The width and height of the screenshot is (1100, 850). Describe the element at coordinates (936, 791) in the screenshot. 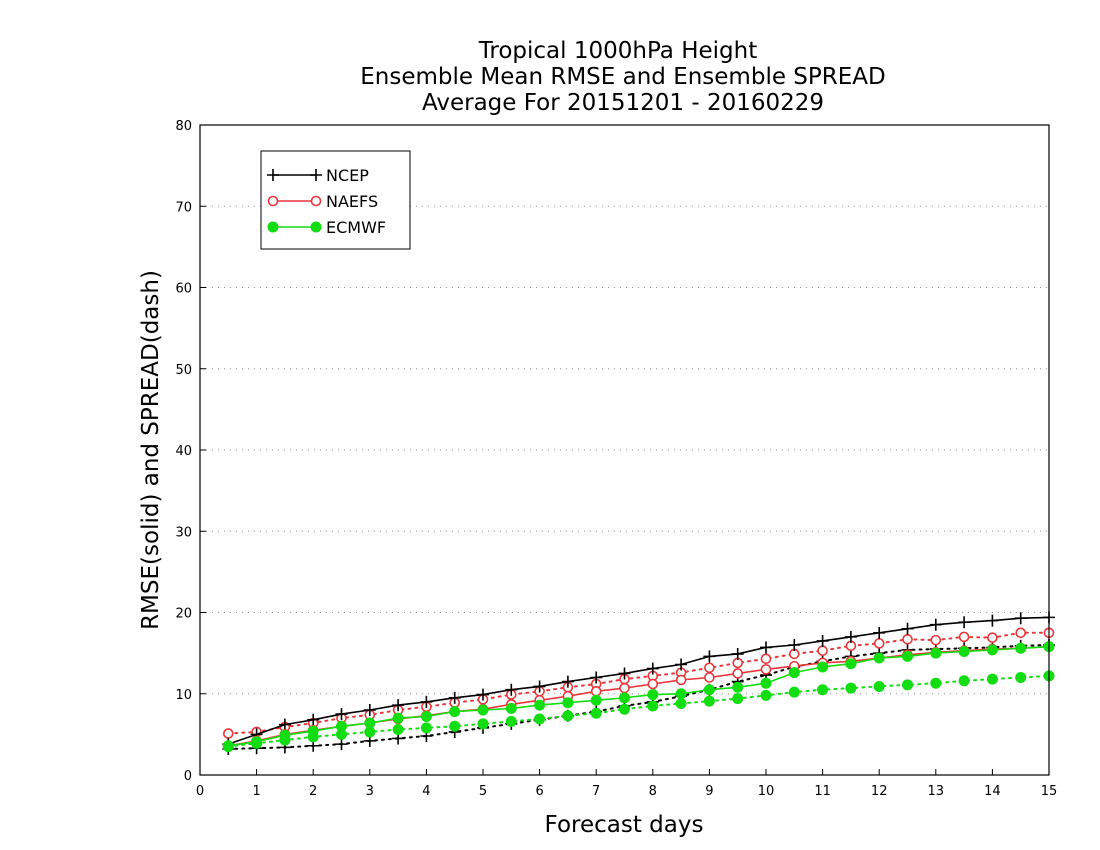

I see `x-tick-label-13: 13` at that location.